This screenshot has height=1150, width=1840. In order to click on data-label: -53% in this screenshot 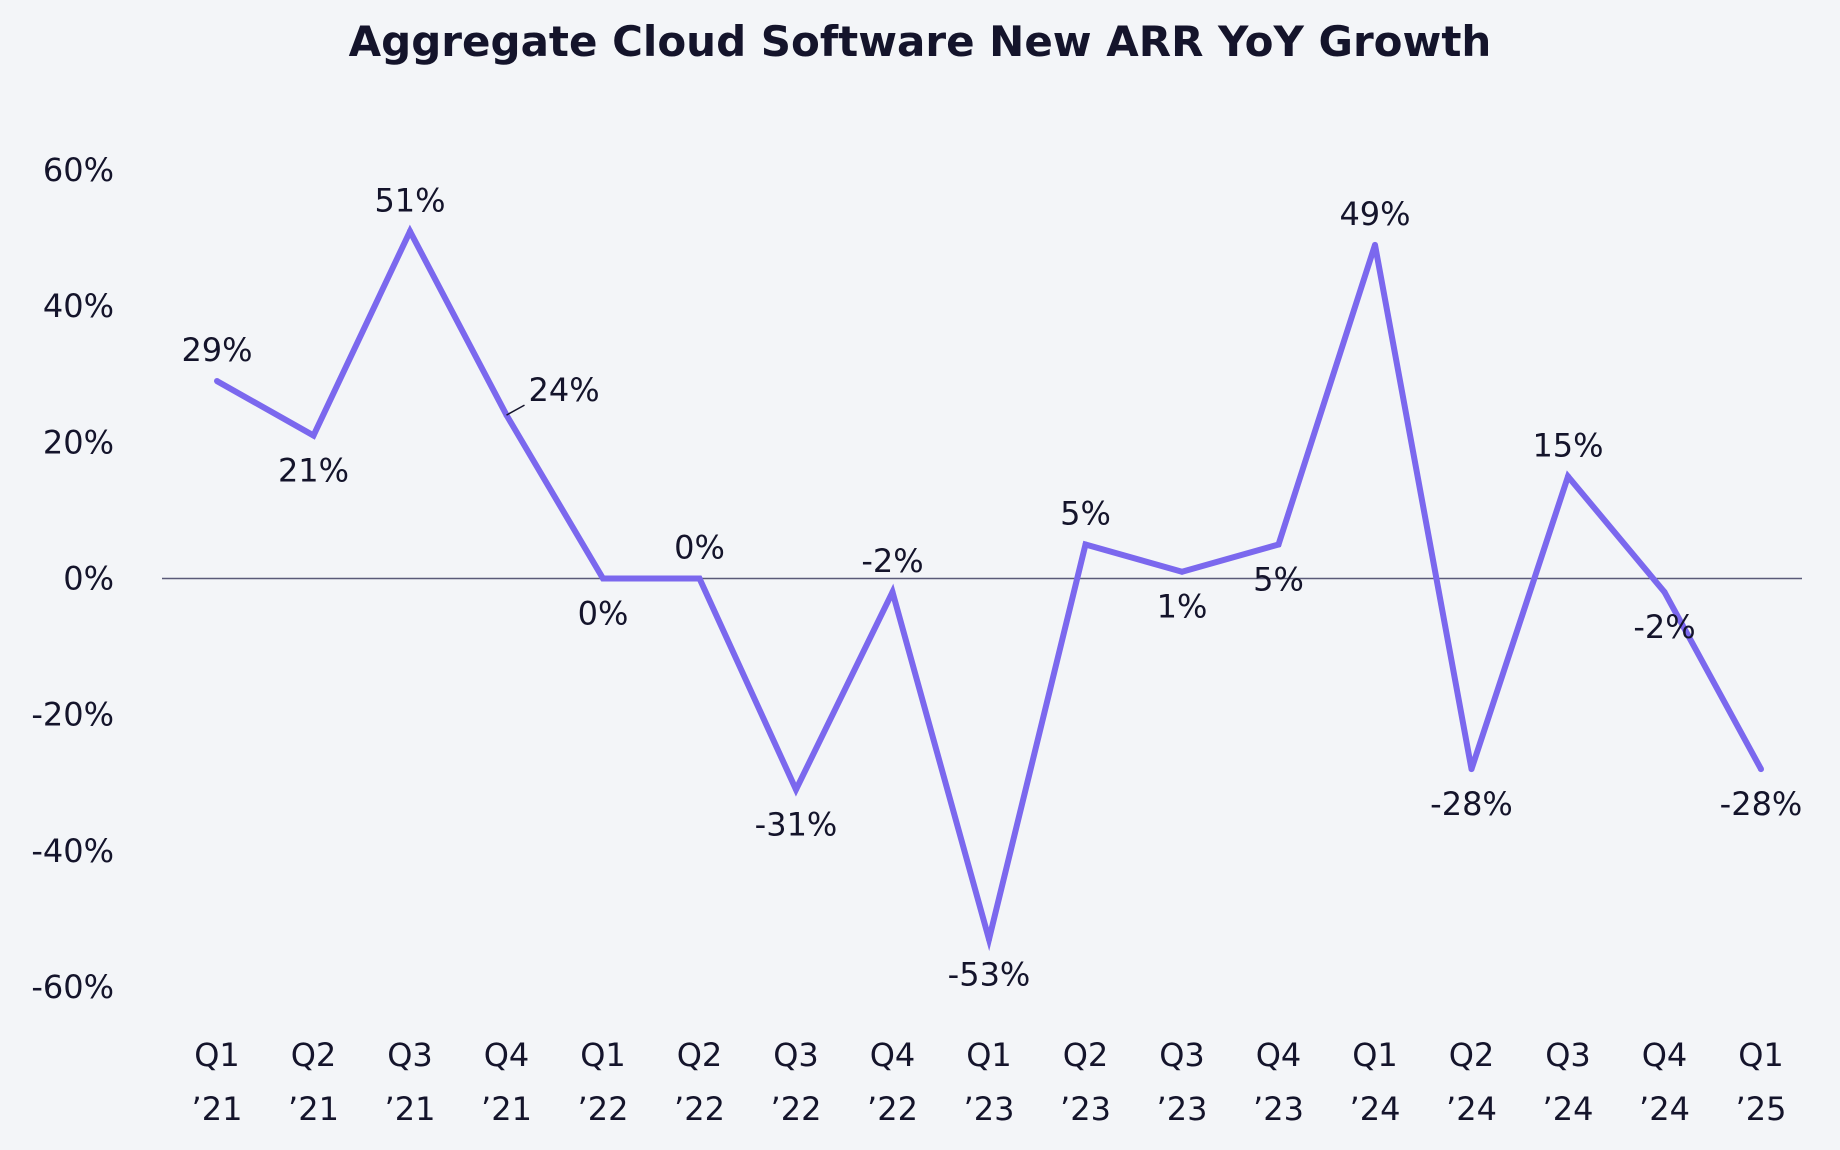, I will do `click(989, 974)`.